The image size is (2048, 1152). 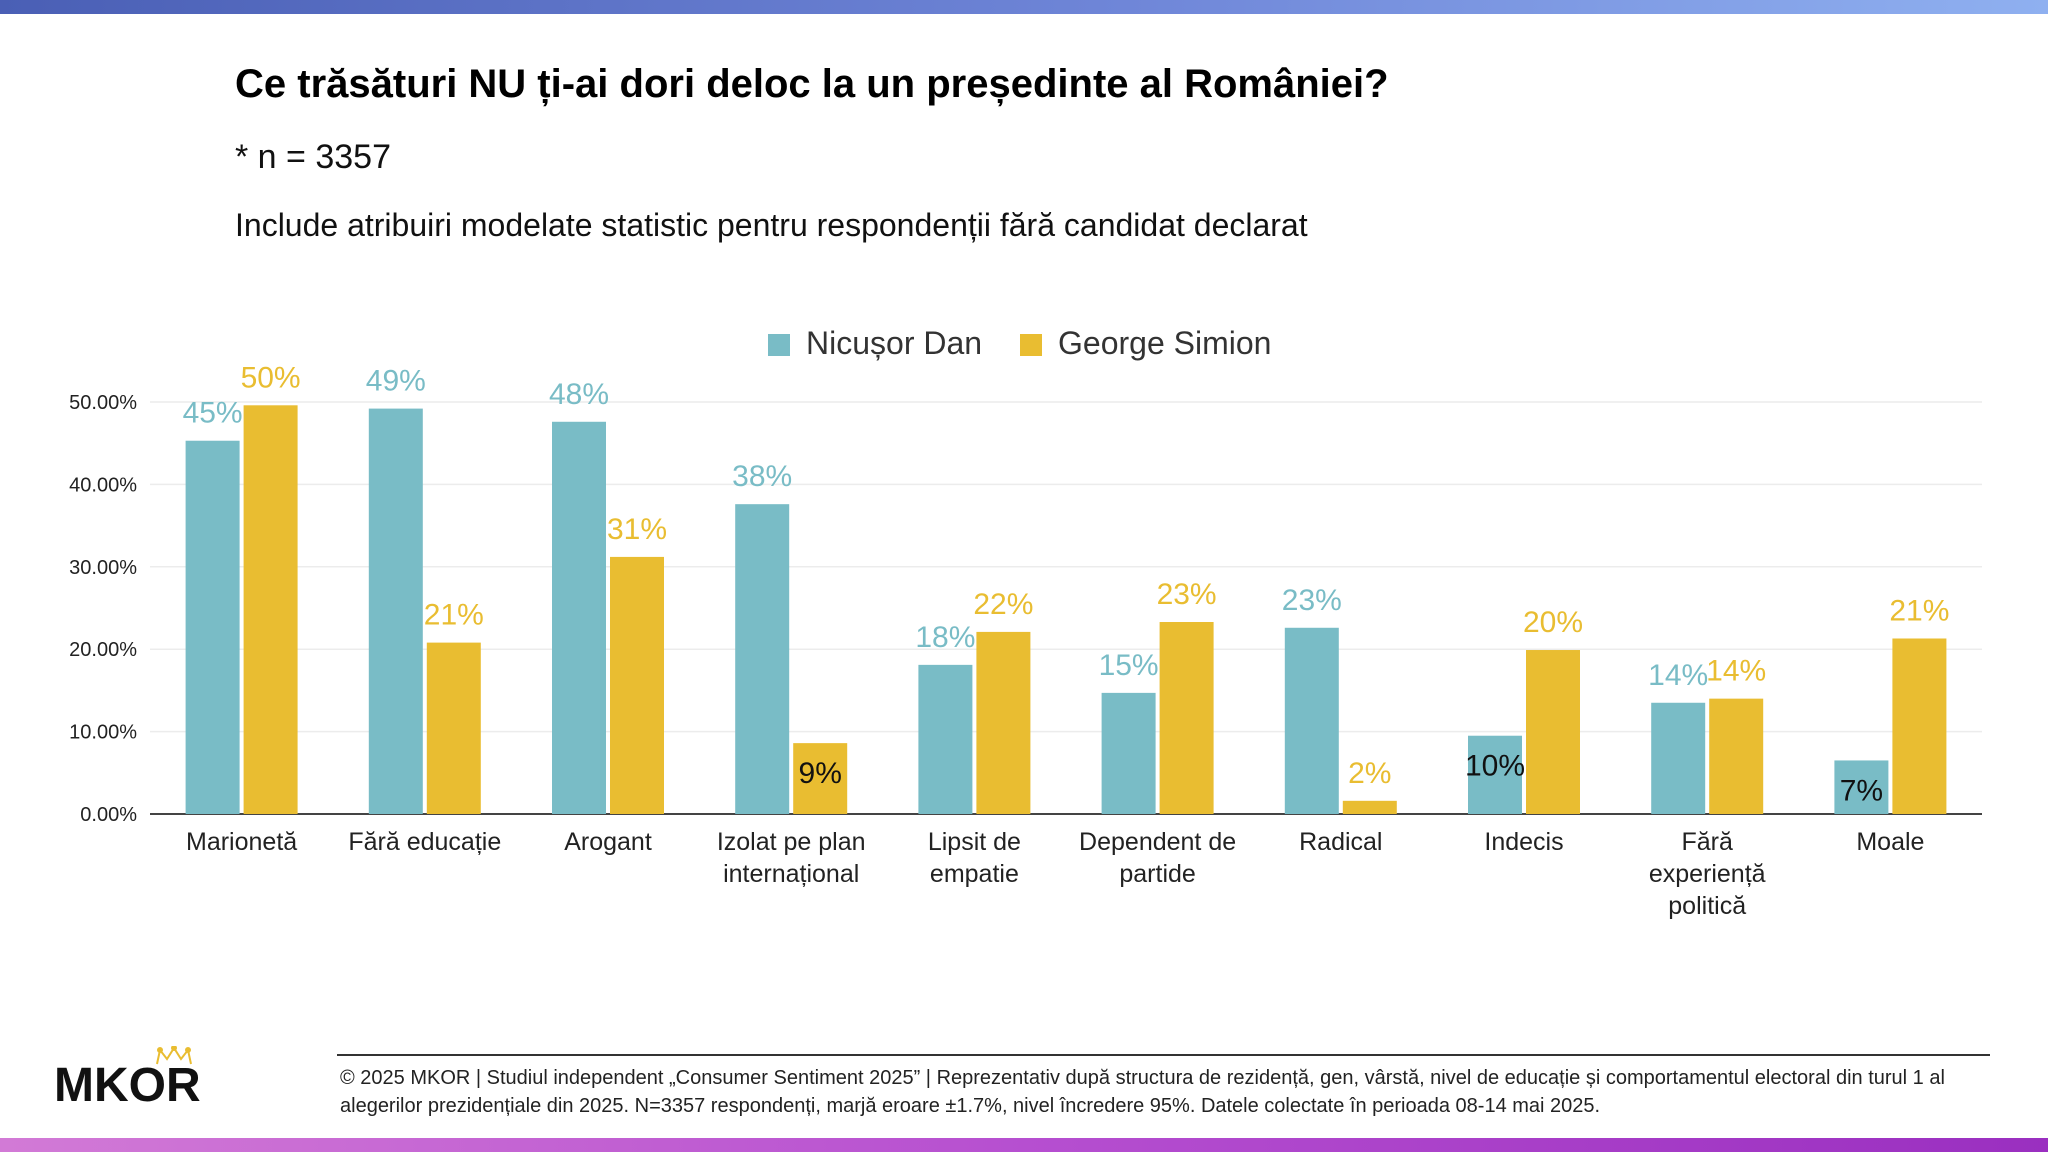 I want to click on data-label: 22%, so click(x=1003, y=604).